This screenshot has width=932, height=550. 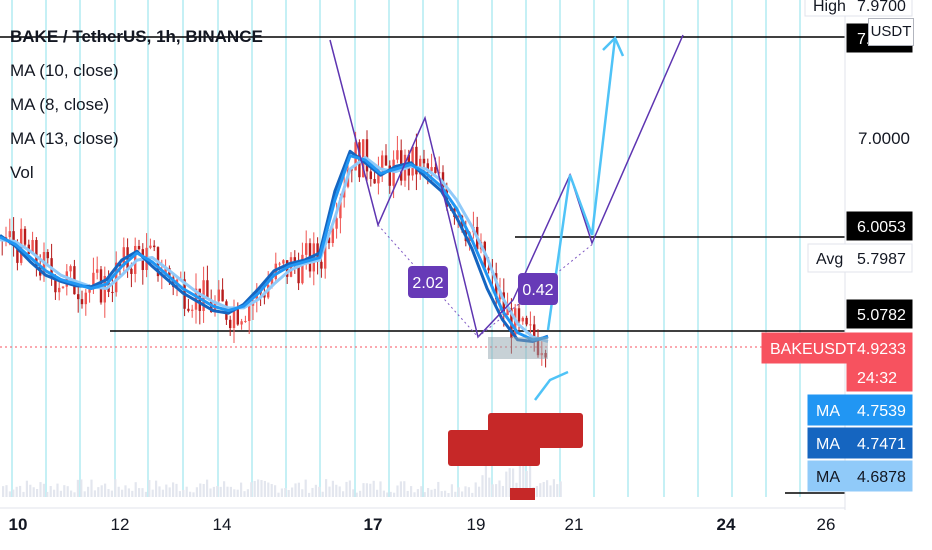 What do you see at coordinates (881, 259) in the screenshot?
I see `price-label-value: 5.7987` at bounding box center [881, 259].